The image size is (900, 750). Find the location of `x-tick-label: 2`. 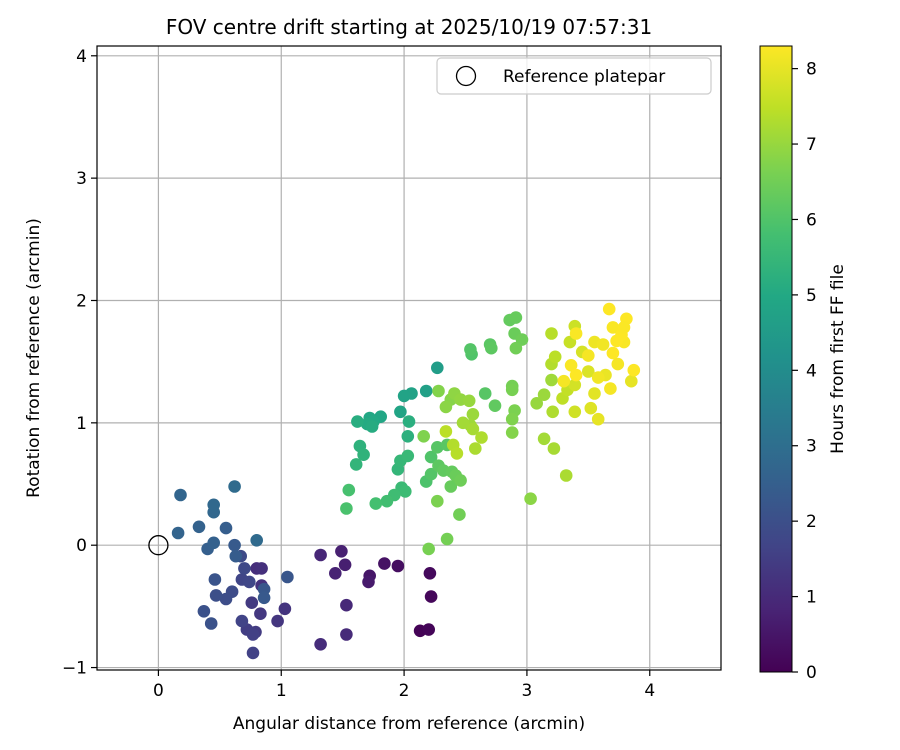

x-tick-label: 2 is located at coordinates (404, 691).